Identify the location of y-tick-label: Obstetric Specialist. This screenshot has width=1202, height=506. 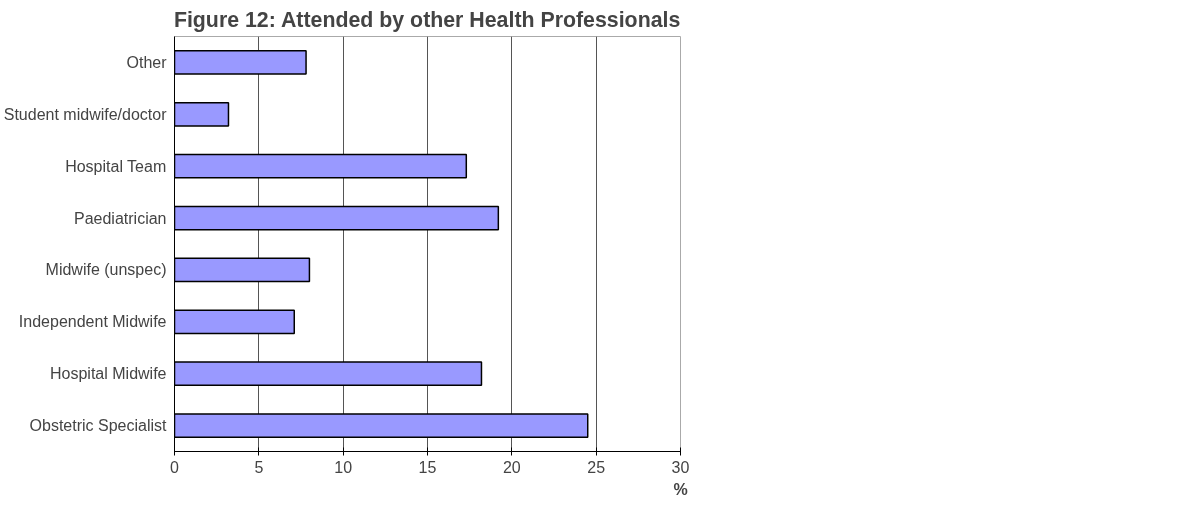
(98, 426).